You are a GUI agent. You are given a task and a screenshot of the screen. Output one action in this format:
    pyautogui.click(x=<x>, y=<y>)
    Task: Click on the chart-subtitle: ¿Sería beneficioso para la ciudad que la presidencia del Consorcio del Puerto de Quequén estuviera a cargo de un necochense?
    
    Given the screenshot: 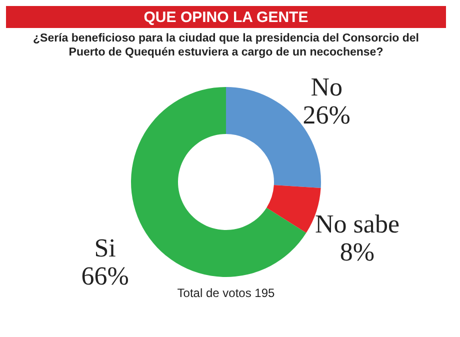 What is the action you would take?
    pyautogui.click(x=226, y=45)
    